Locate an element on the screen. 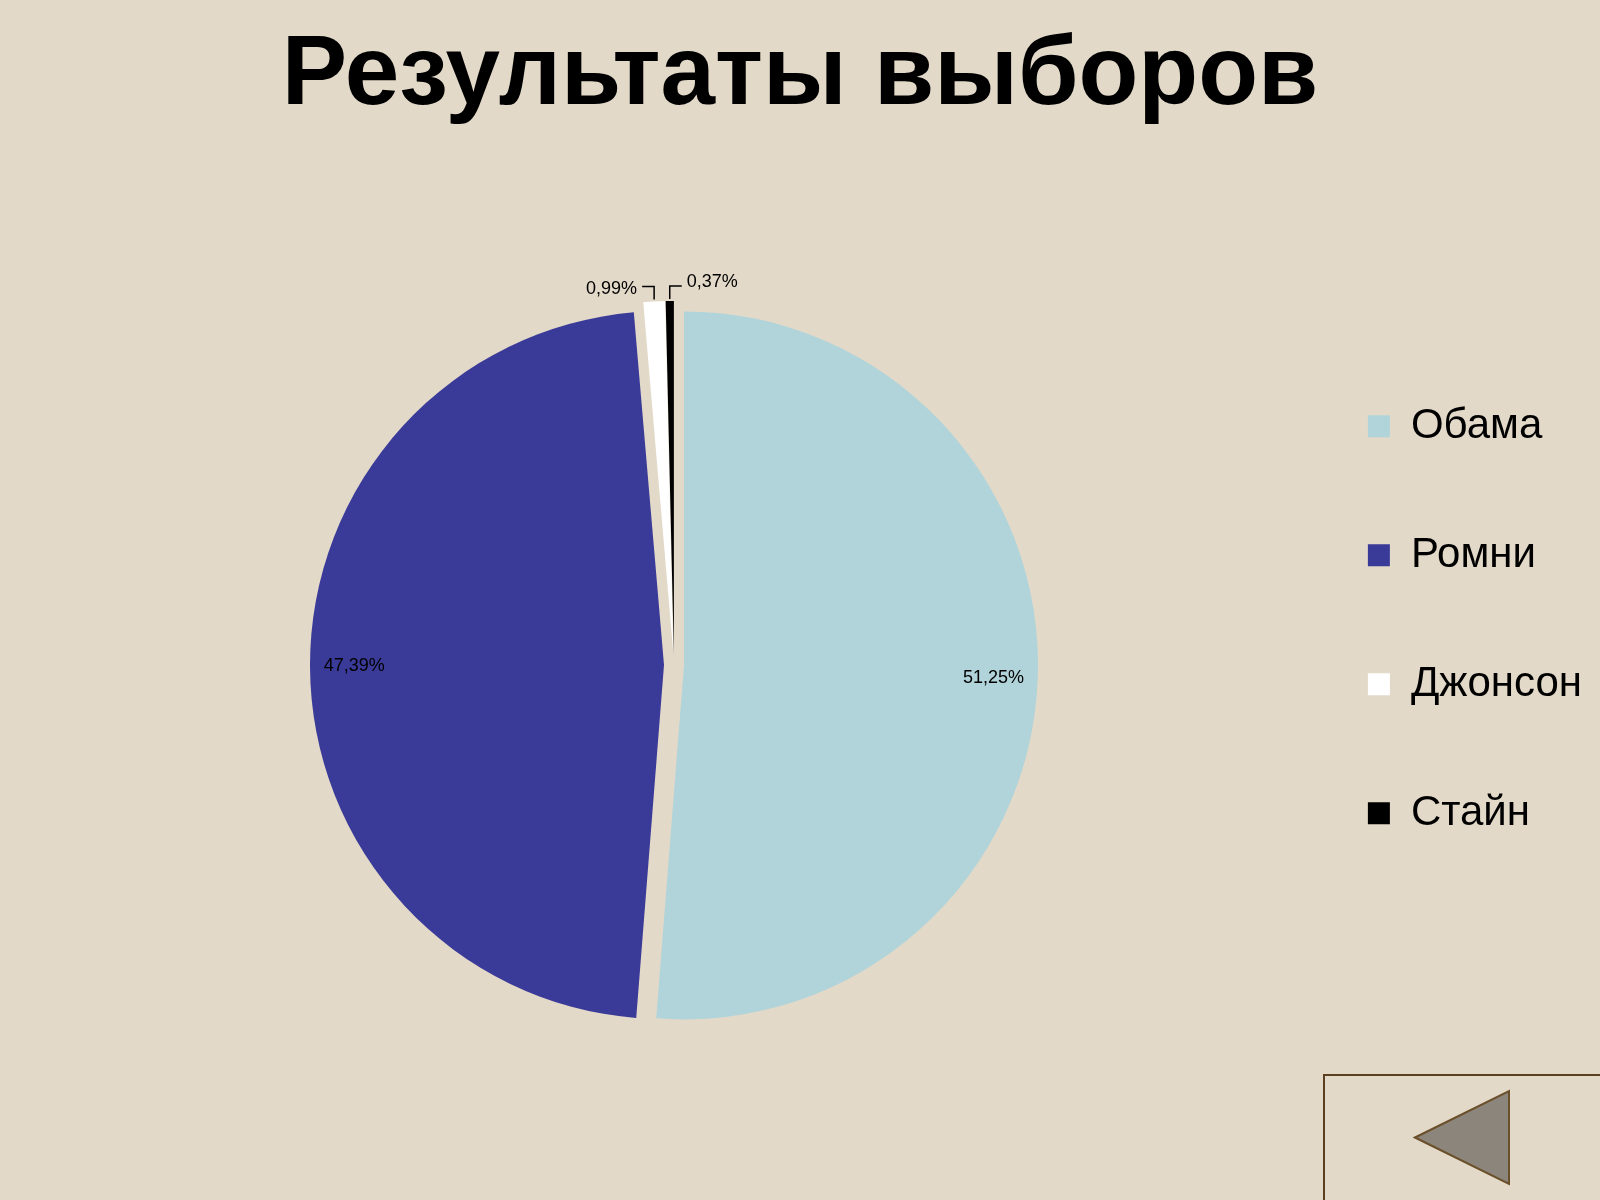  data-label: 0,37% is located at coordinates (712, 280).